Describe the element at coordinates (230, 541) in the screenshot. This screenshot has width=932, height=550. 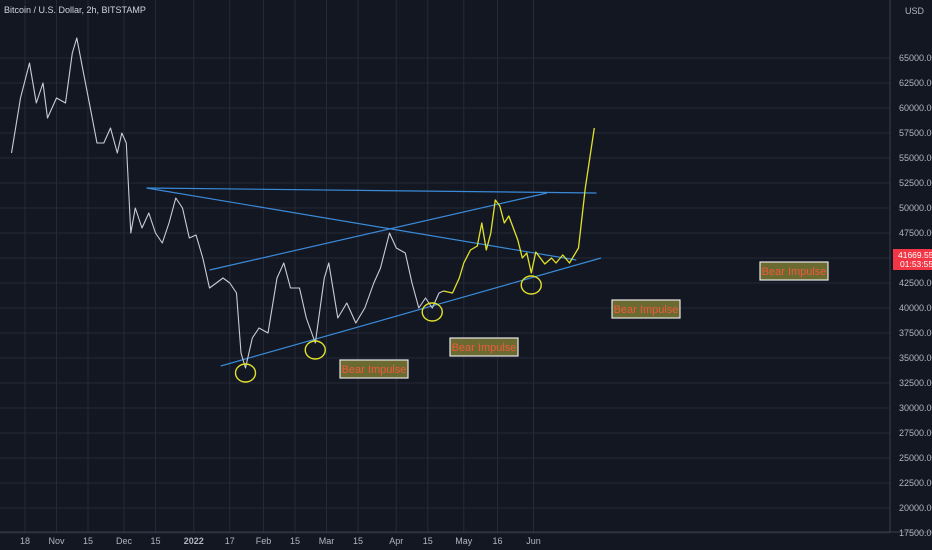
I see `time-tick-label: 17` at that location.